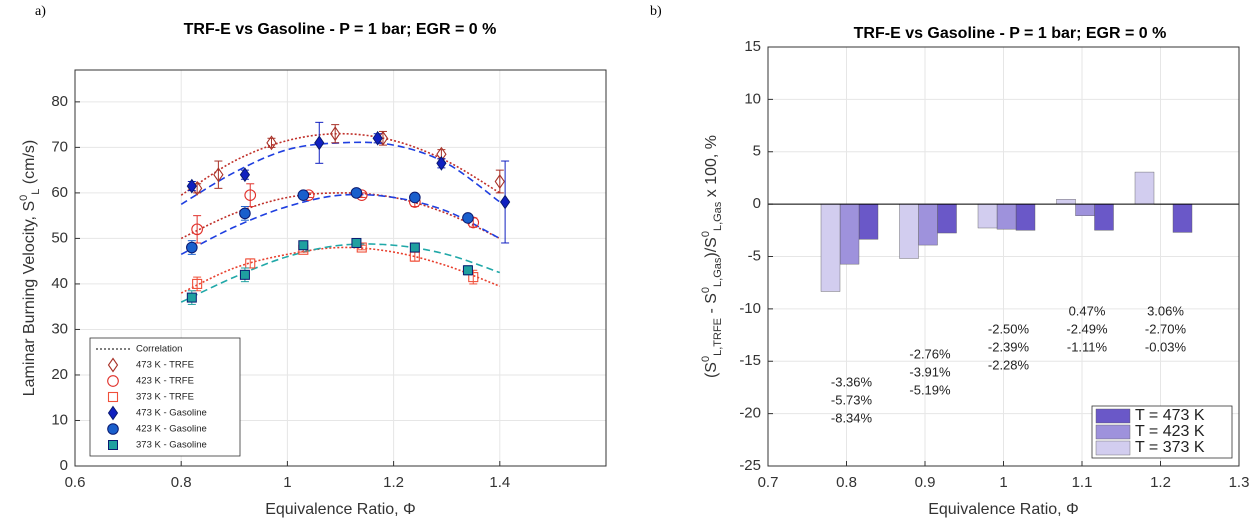 The image size is (1257, 525). I want to click on x-tick-label: 0.8, so click(181, 482).